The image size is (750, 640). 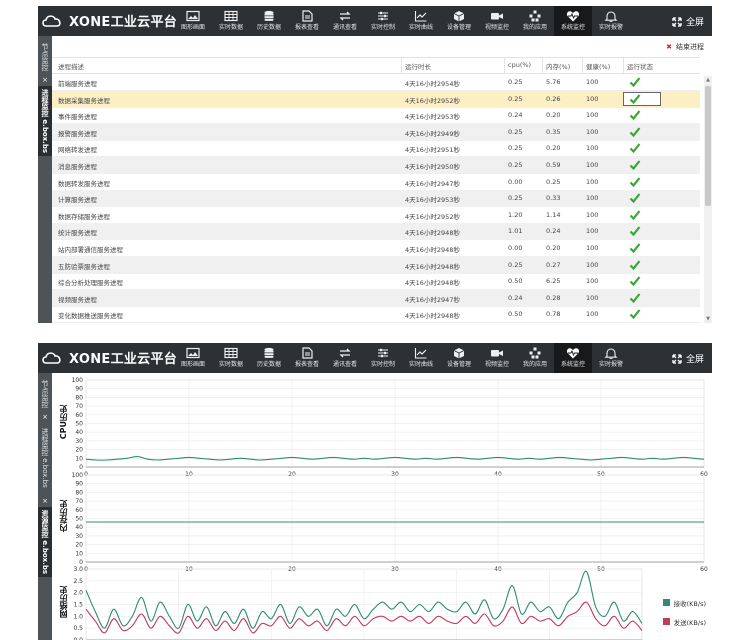 I want to click on end-process-button: ✖ 结束进程, so click(x=685, y=47).